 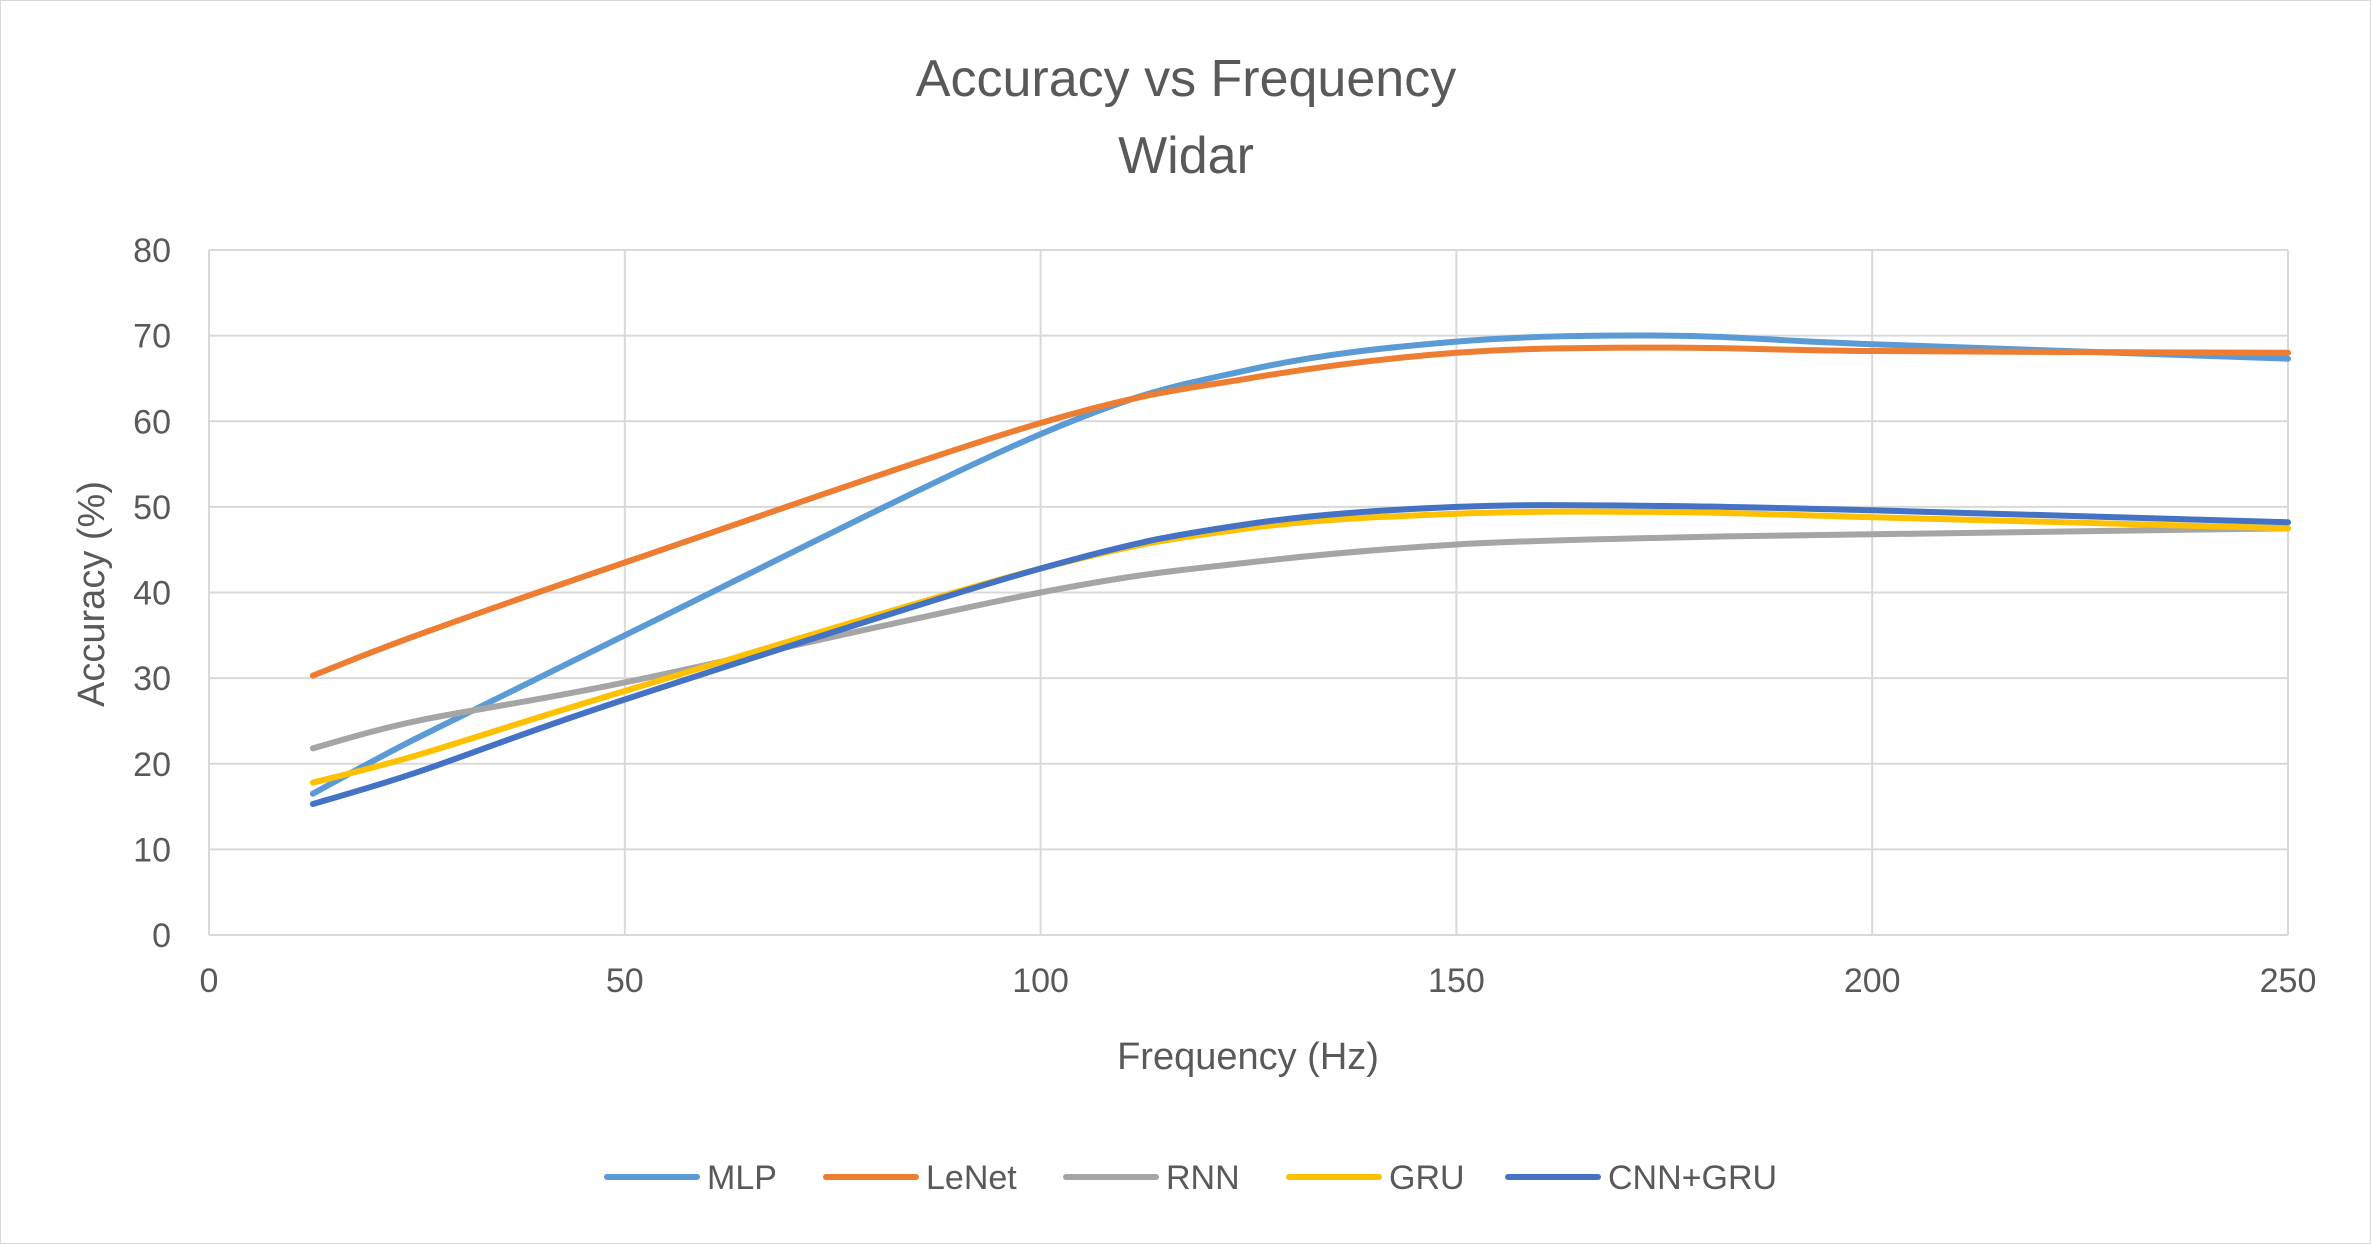 I want to click on x-tick-label: 150, so click(x=1456, y=981).